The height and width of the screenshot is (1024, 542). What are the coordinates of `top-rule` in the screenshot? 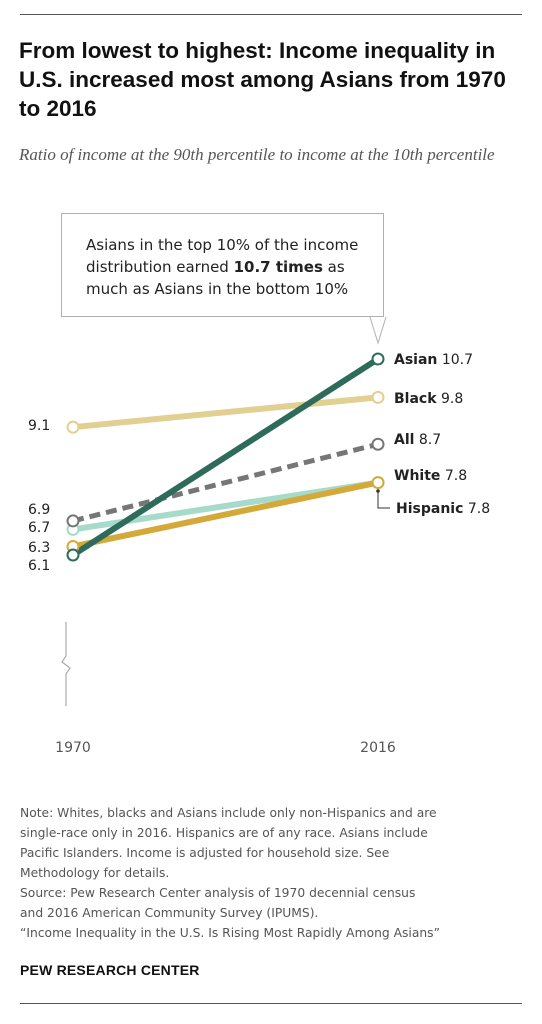 It's located at (271, 14).